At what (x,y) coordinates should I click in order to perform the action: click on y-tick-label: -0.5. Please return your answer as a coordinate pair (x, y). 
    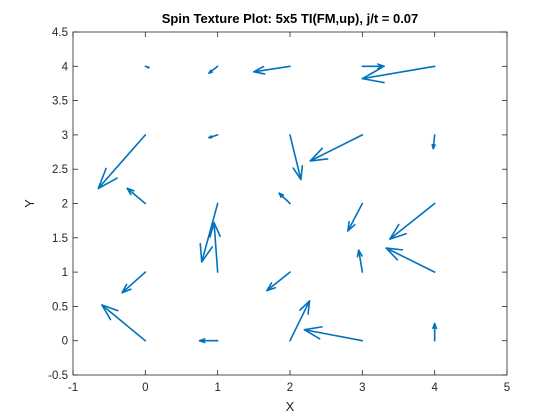
    Looking at the image, I should click on (58, 376).